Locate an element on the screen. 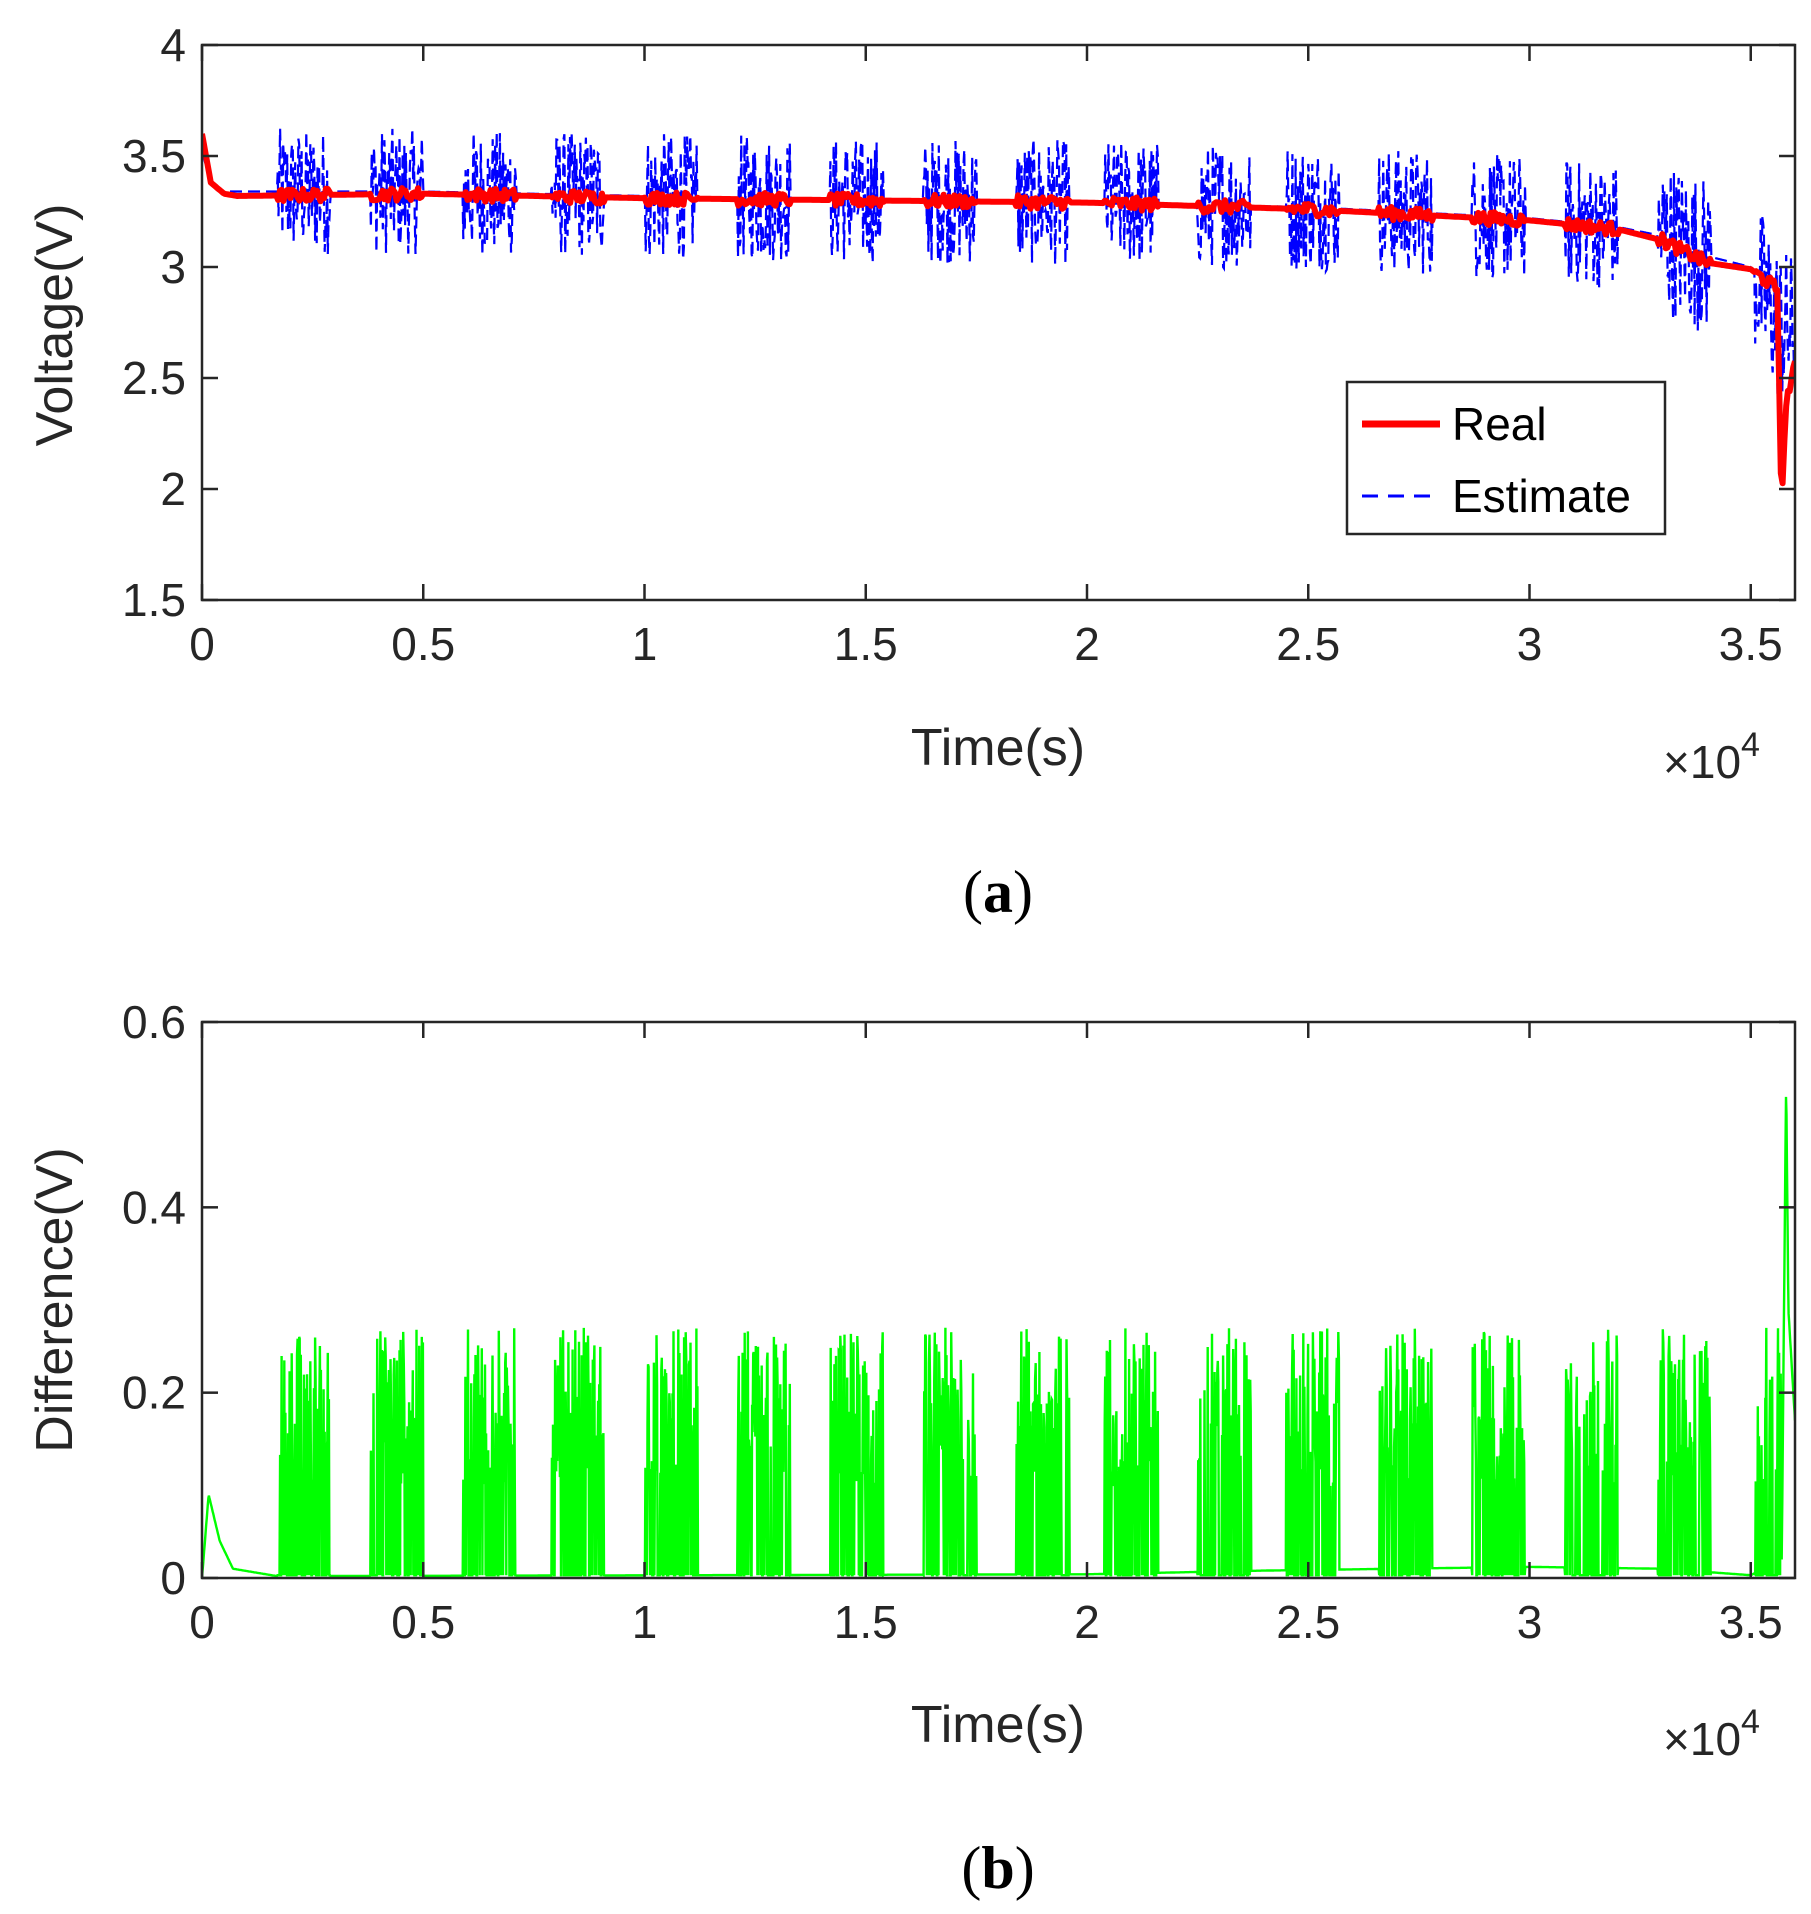 The height and width of the screenshot is (1914, 1811). panel-a-x-tick-label: 0 is located at coordinates (202, 644).